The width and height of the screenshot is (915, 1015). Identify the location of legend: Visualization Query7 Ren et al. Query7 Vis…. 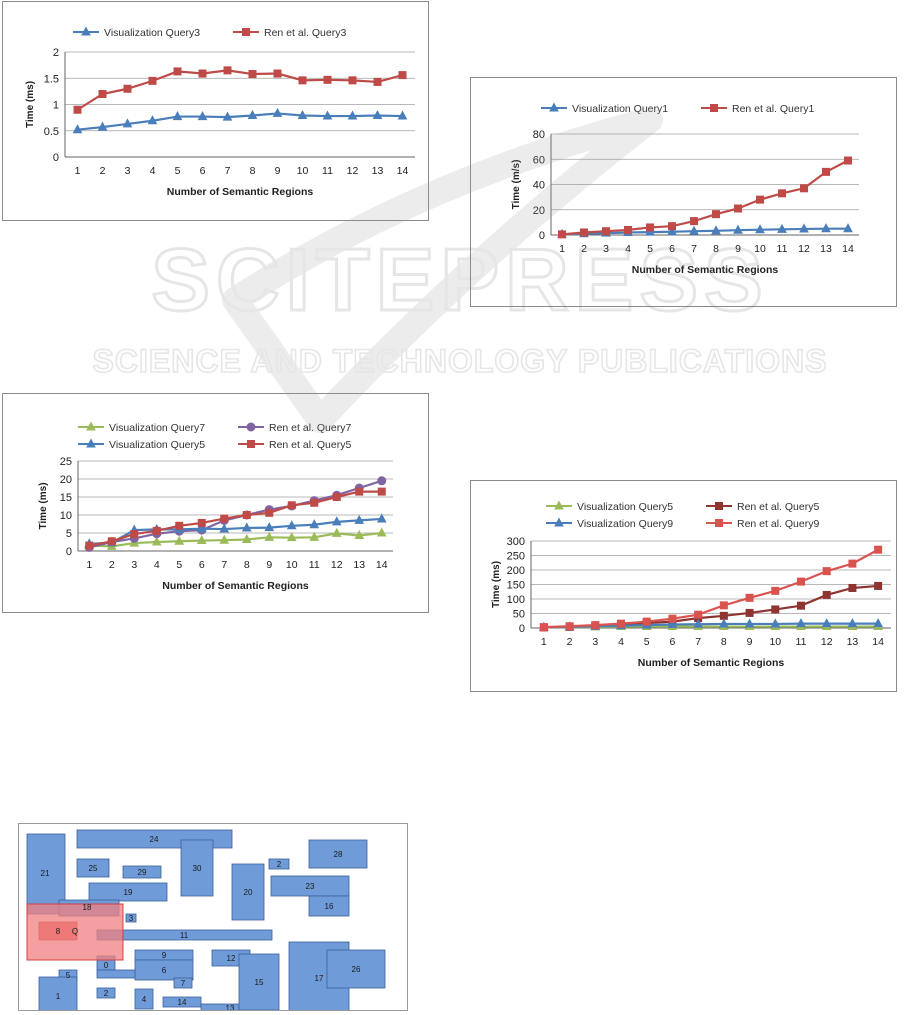
(214, 436).